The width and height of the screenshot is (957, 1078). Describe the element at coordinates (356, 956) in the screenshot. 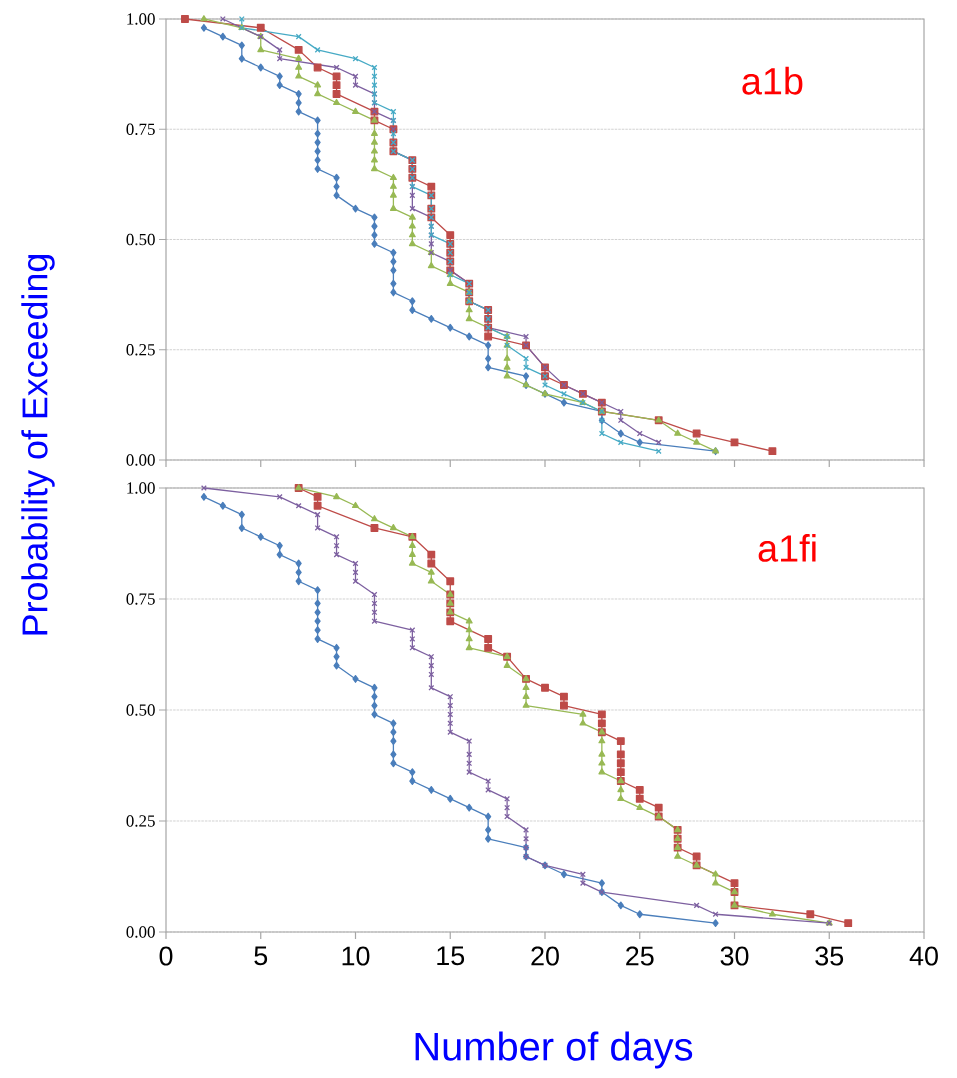

I see `x-tick-label: 10` at that location.